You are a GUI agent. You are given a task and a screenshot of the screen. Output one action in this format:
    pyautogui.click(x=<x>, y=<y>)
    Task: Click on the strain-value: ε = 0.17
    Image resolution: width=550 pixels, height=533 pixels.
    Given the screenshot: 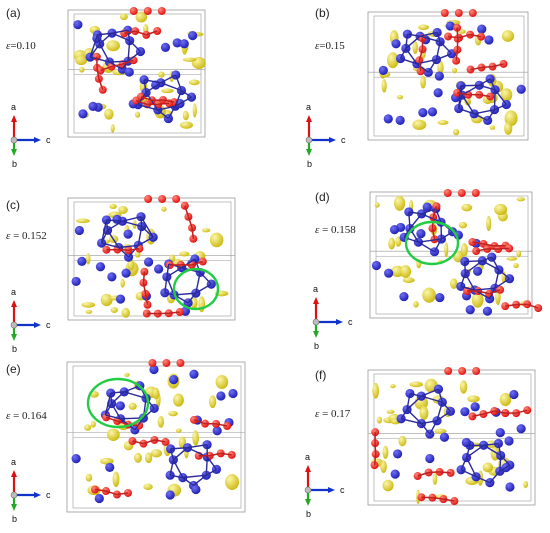 What is the action you would take?
    pyautogui.click(x=333, y=414)
    